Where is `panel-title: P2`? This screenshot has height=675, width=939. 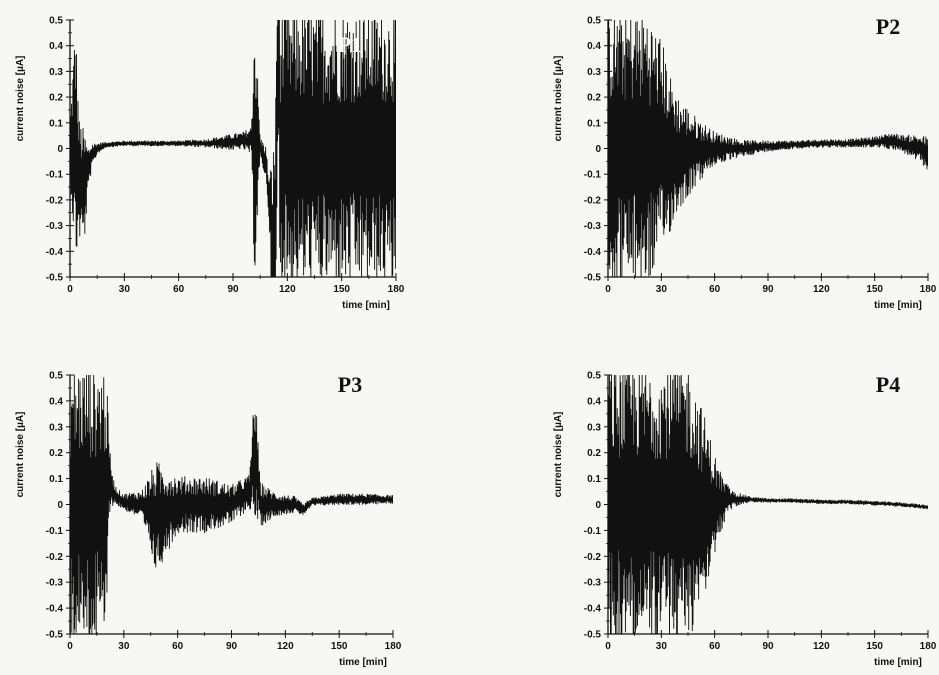
panel-title: P2 is located at coordinates (888, 26).